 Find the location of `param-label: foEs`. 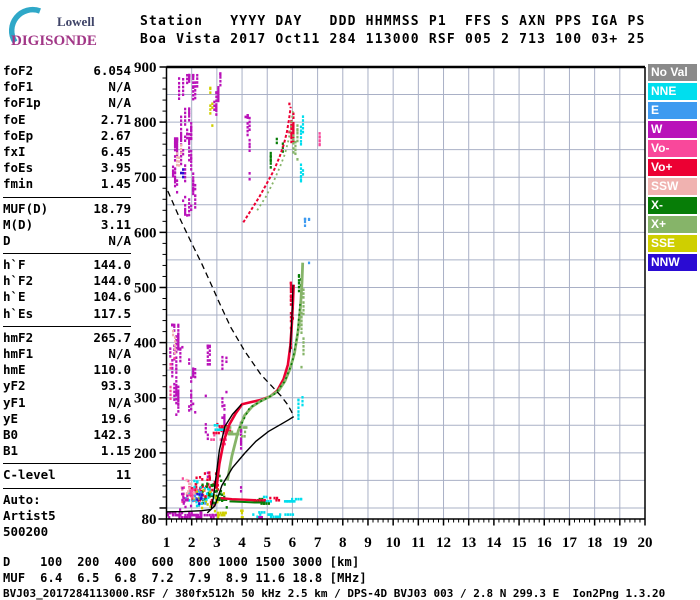

param-label: foEs is located at coordinates (18, 168).